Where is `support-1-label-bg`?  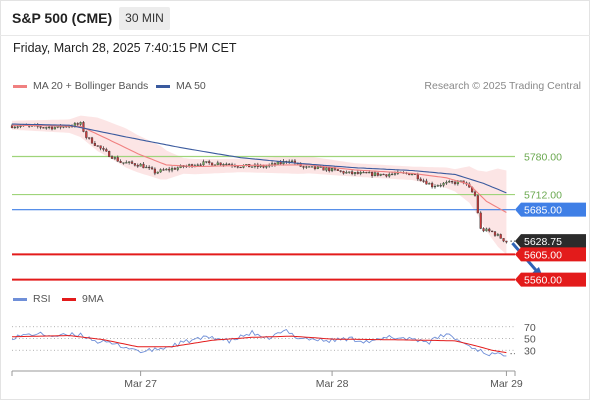
support-1-label-bg is located at coordinates (550, 254).